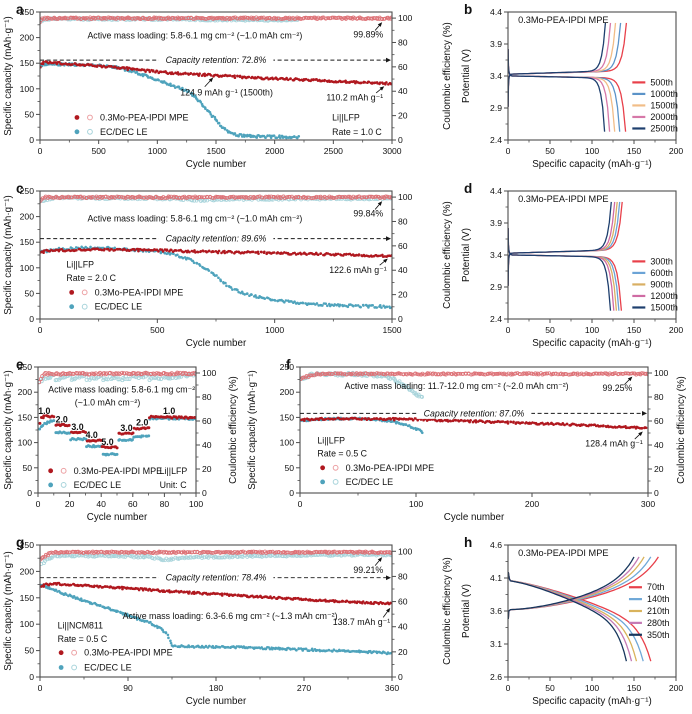  I want to click on annotation: Li||LFP, so click(174, 471).